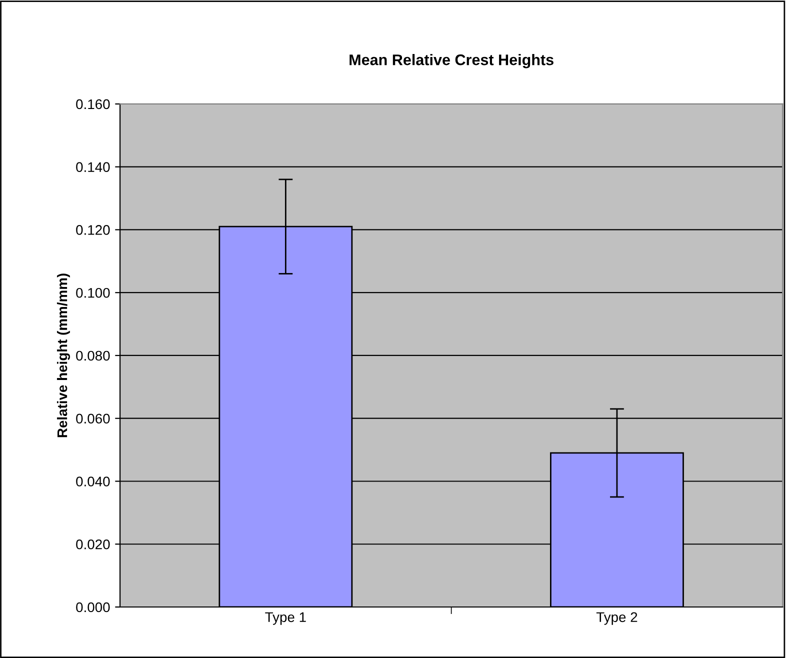 This screenshot has width=786, height=658. Describe the element at coordinates (93, 355) in the screenshot. I see `y-tick-label: 0.080` at that location.